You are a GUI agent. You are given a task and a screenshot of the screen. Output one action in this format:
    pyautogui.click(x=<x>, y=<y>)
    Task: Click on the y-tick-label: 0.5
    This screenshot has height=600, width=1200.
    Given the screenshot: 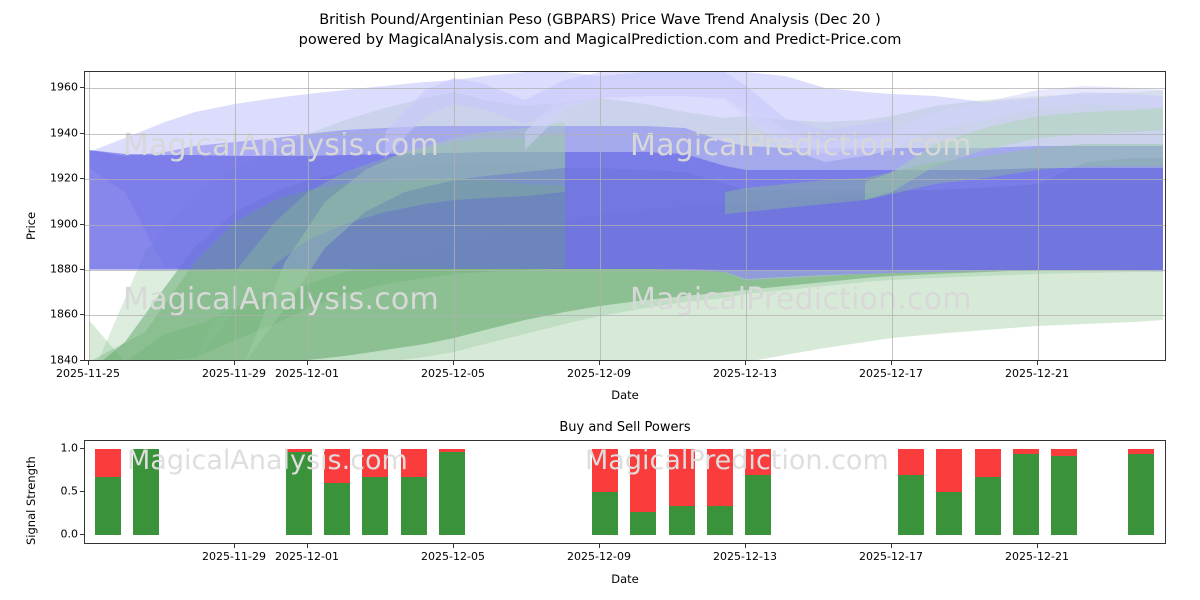 What is the action you would take?
    pyautogui.click(x=69, y=491)
    